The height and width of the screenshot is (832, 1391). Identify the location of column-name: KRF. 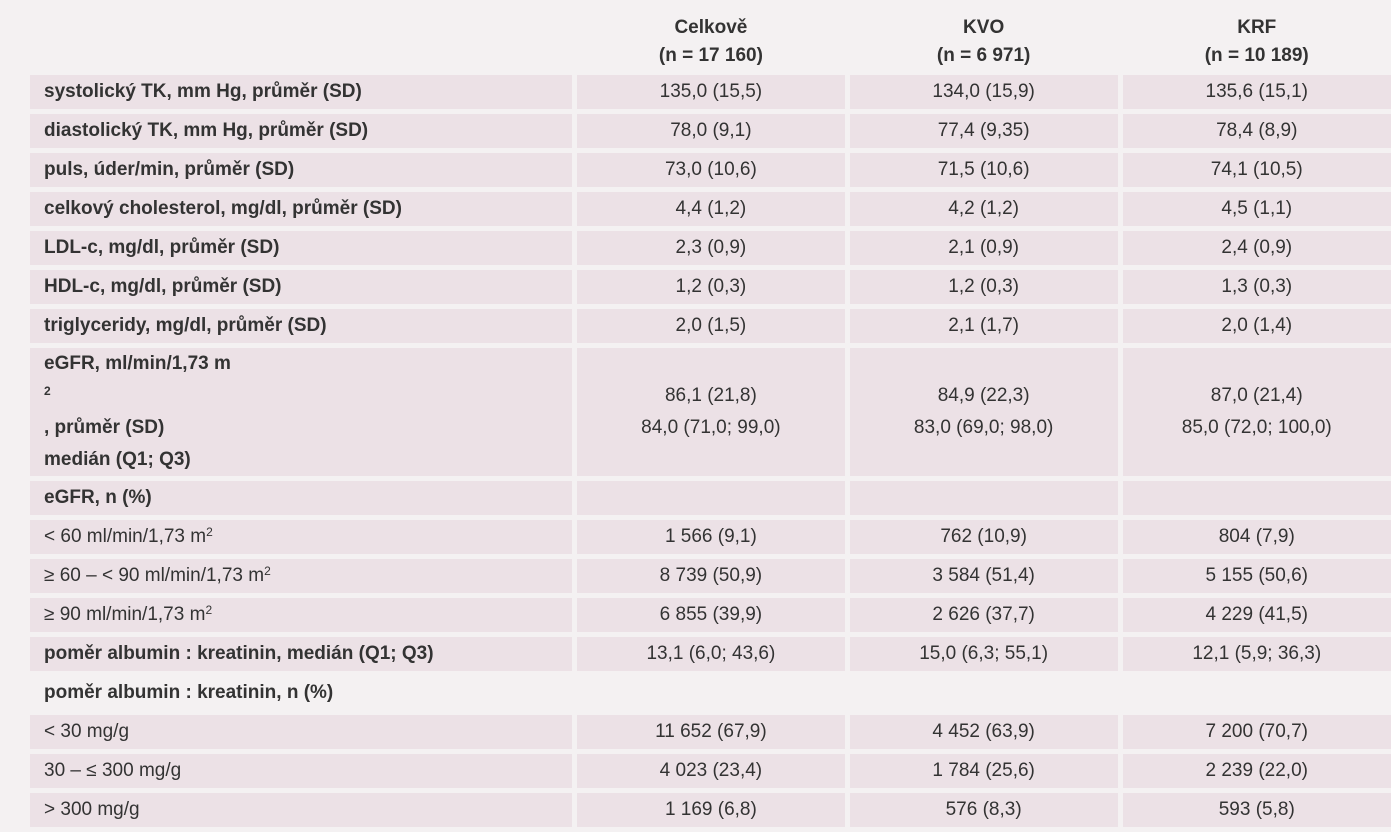
(1257, 27).